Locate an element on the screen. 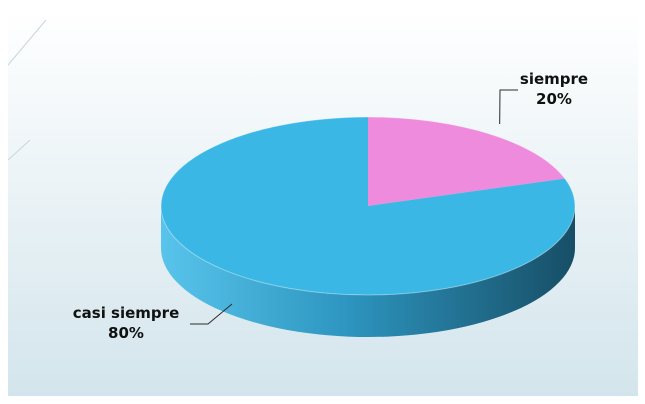 Image resolution: width=645 pixels, height=404 pixels. pie-slice-siempre is located at coordinates (466, 161).